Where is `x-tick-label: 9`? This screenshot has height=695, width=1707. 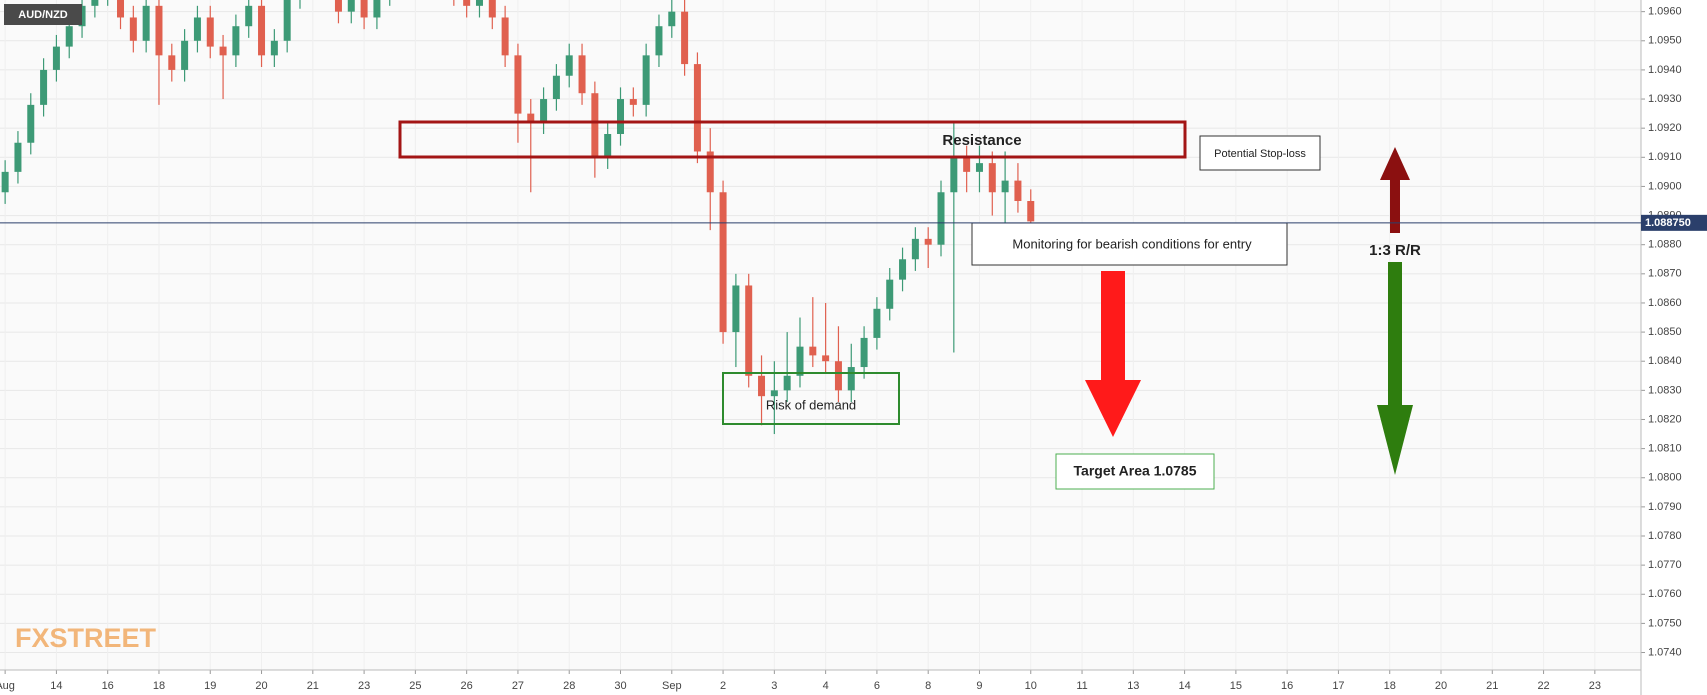 x-tick-label: 9 is located at coordinates (979, 686).